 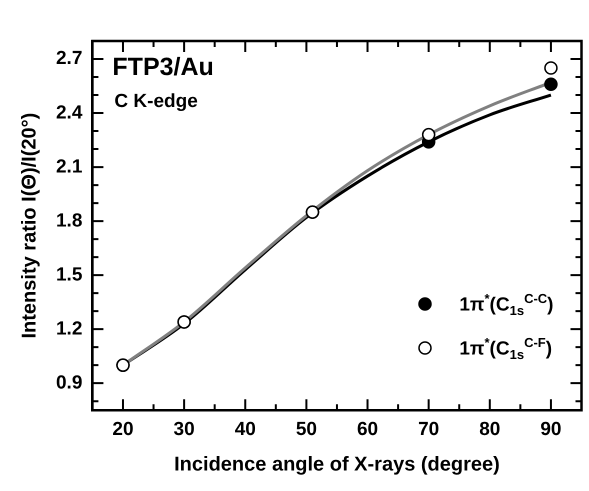 I want to click on y-tick-label: 2.7, so click(x=69, y=59).